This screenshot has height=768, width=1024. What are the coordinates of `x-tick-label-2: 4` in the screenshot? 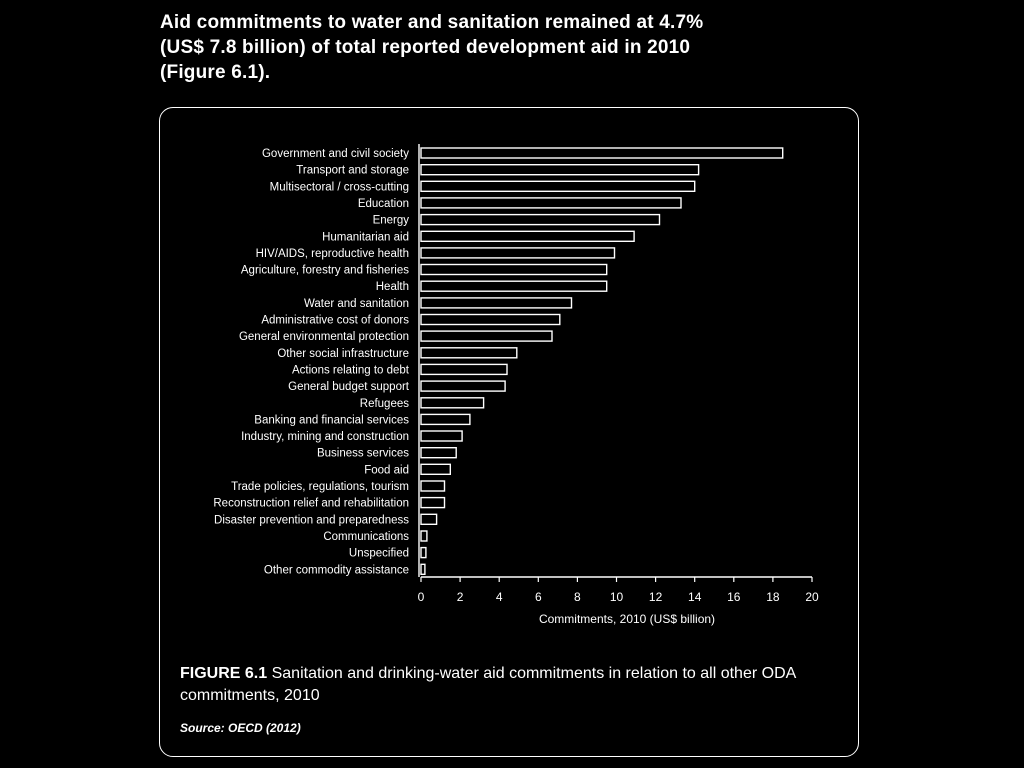 It's located at (499, 597).